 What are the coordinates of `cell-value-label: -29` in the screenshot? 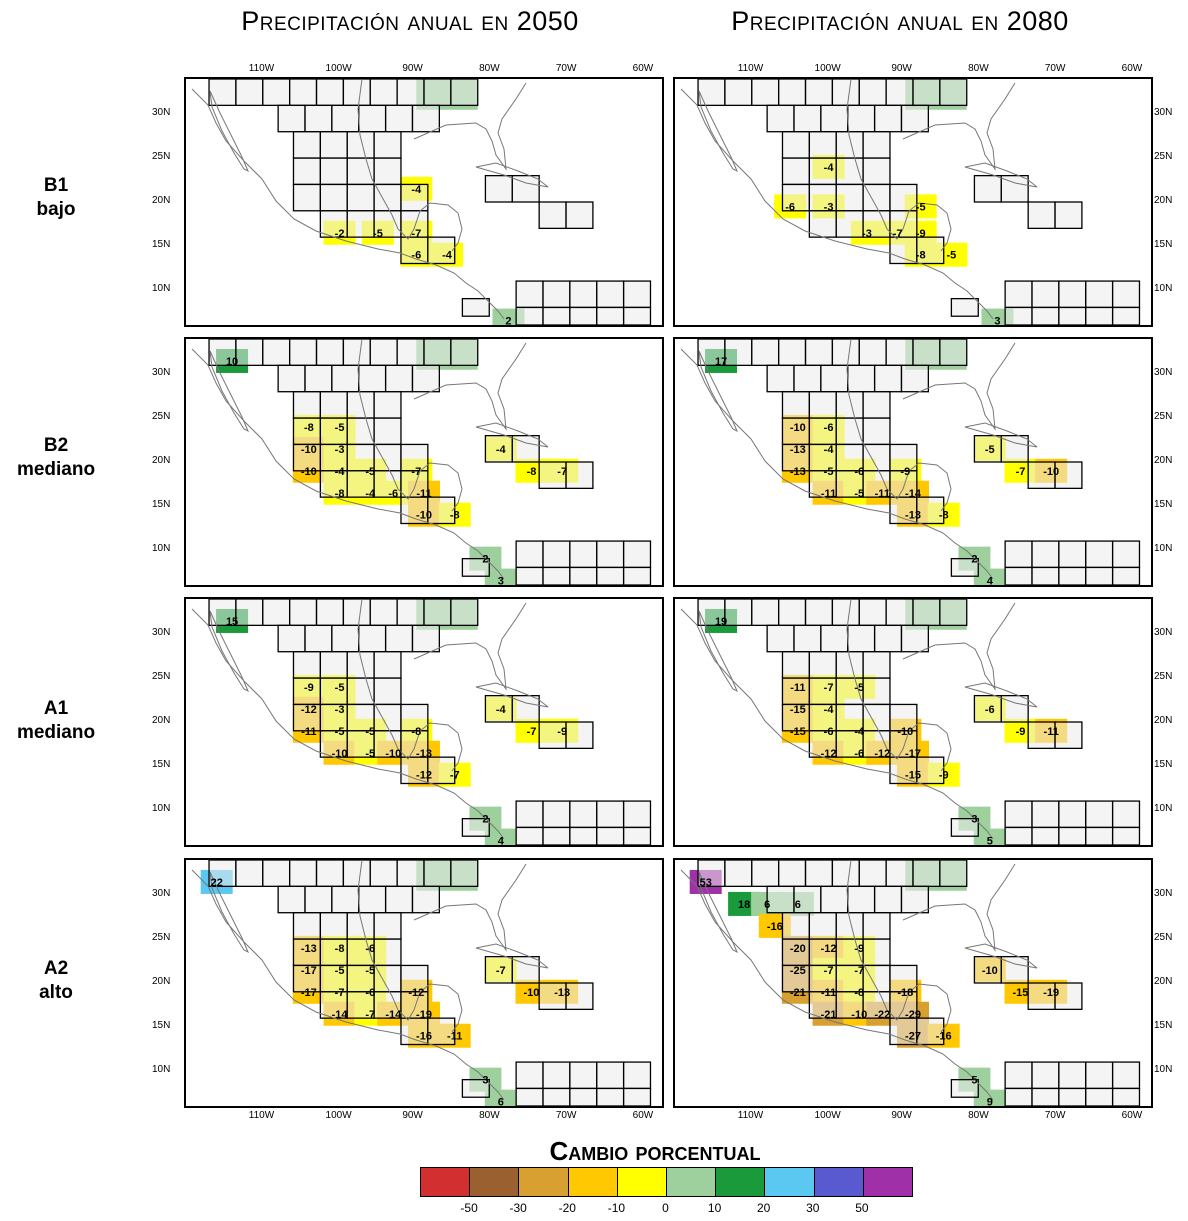 It's located at (913, 1015).